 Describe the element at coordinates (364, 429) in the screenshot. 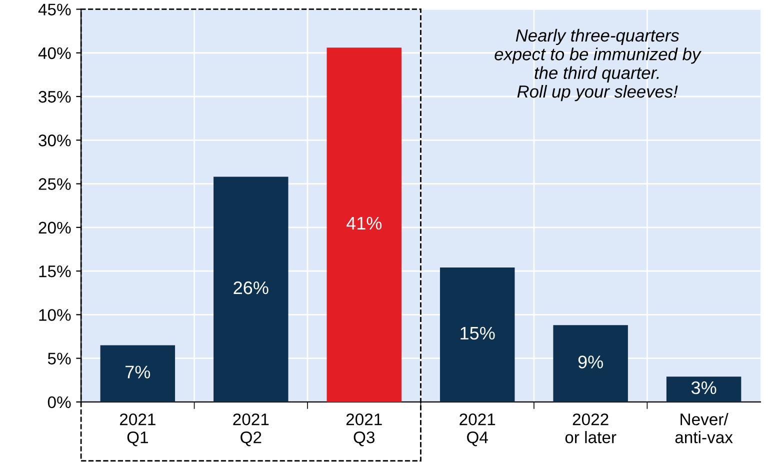

I see `x-tick-label: 2021 Q3` at that location.